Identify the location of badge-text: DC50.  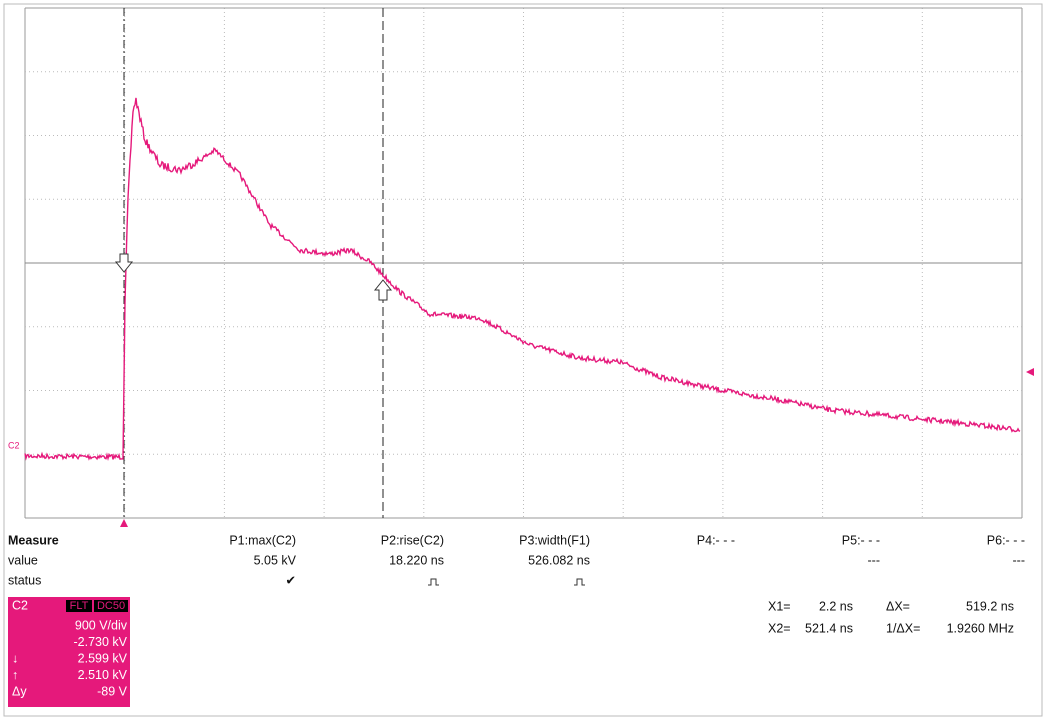
(111, 606).